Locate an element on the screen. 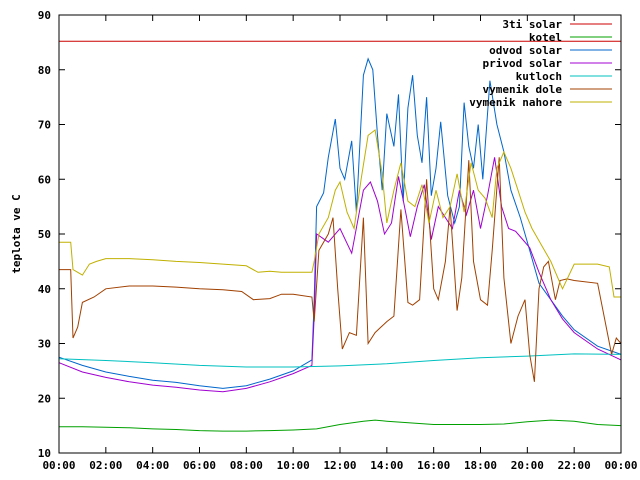 This screenshot has height=480, width=640. y-tick-label: 40 is located at coordinates (44, 289).